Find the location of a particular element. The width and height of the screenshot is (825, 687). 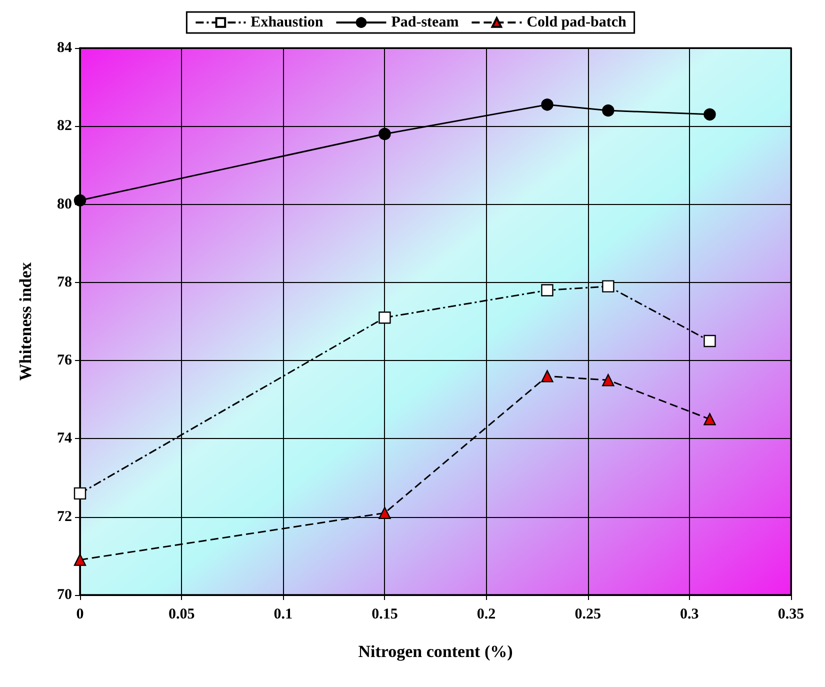

y-tick-label: 80 is located at coordinates (64, 204).